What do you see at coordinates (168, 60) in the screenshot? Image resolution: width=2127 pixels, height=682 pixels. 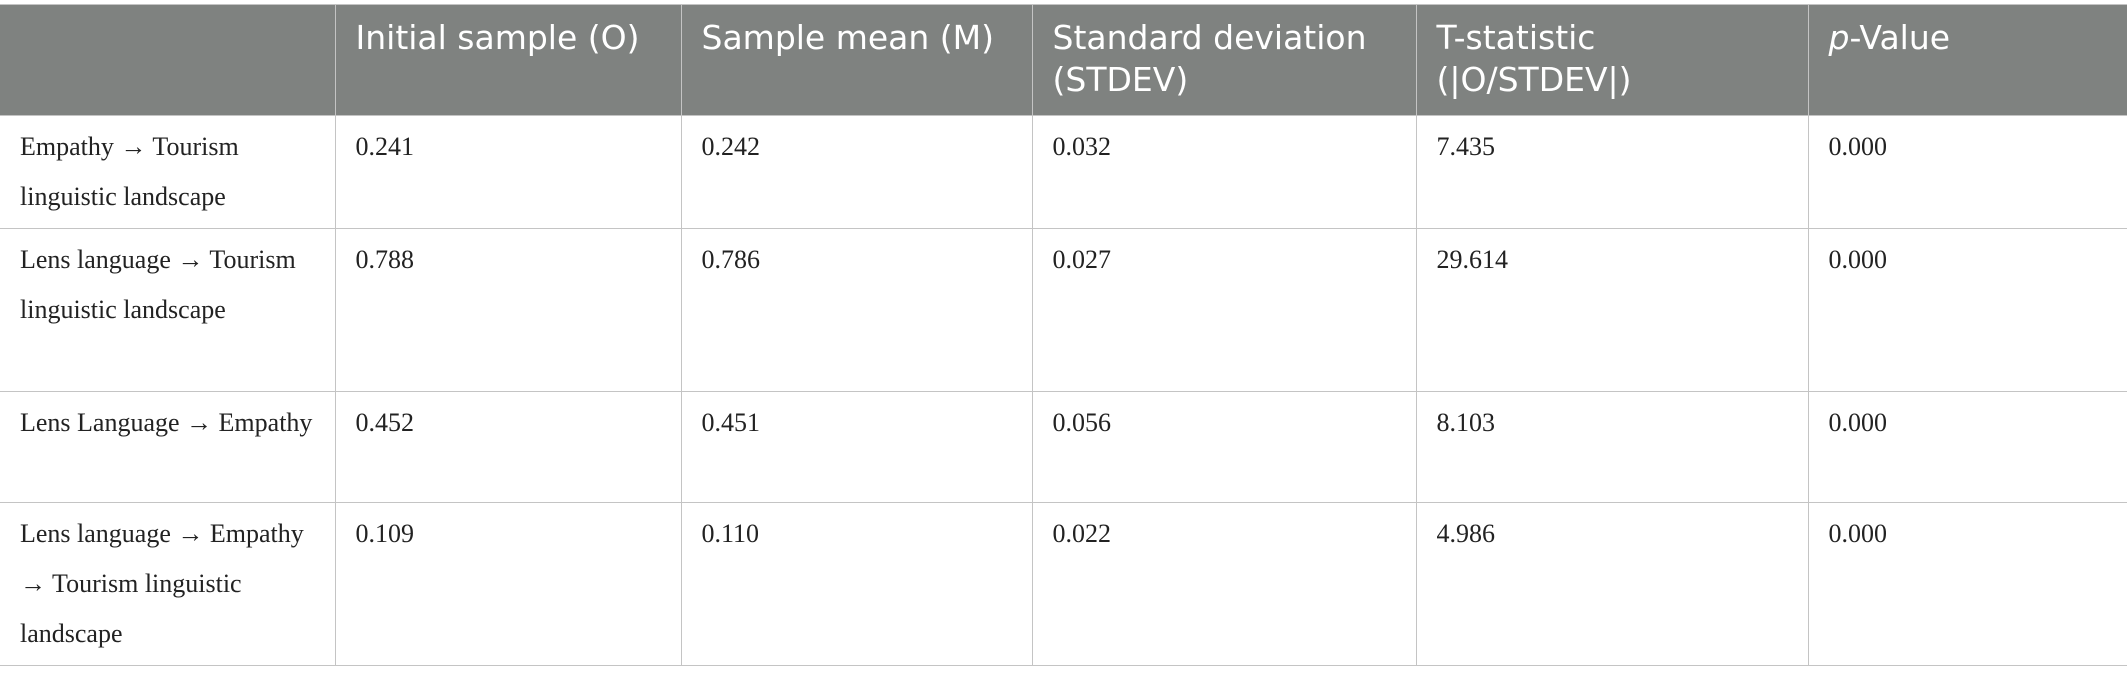 I see `header-cell` at bounding box center [168, 60].